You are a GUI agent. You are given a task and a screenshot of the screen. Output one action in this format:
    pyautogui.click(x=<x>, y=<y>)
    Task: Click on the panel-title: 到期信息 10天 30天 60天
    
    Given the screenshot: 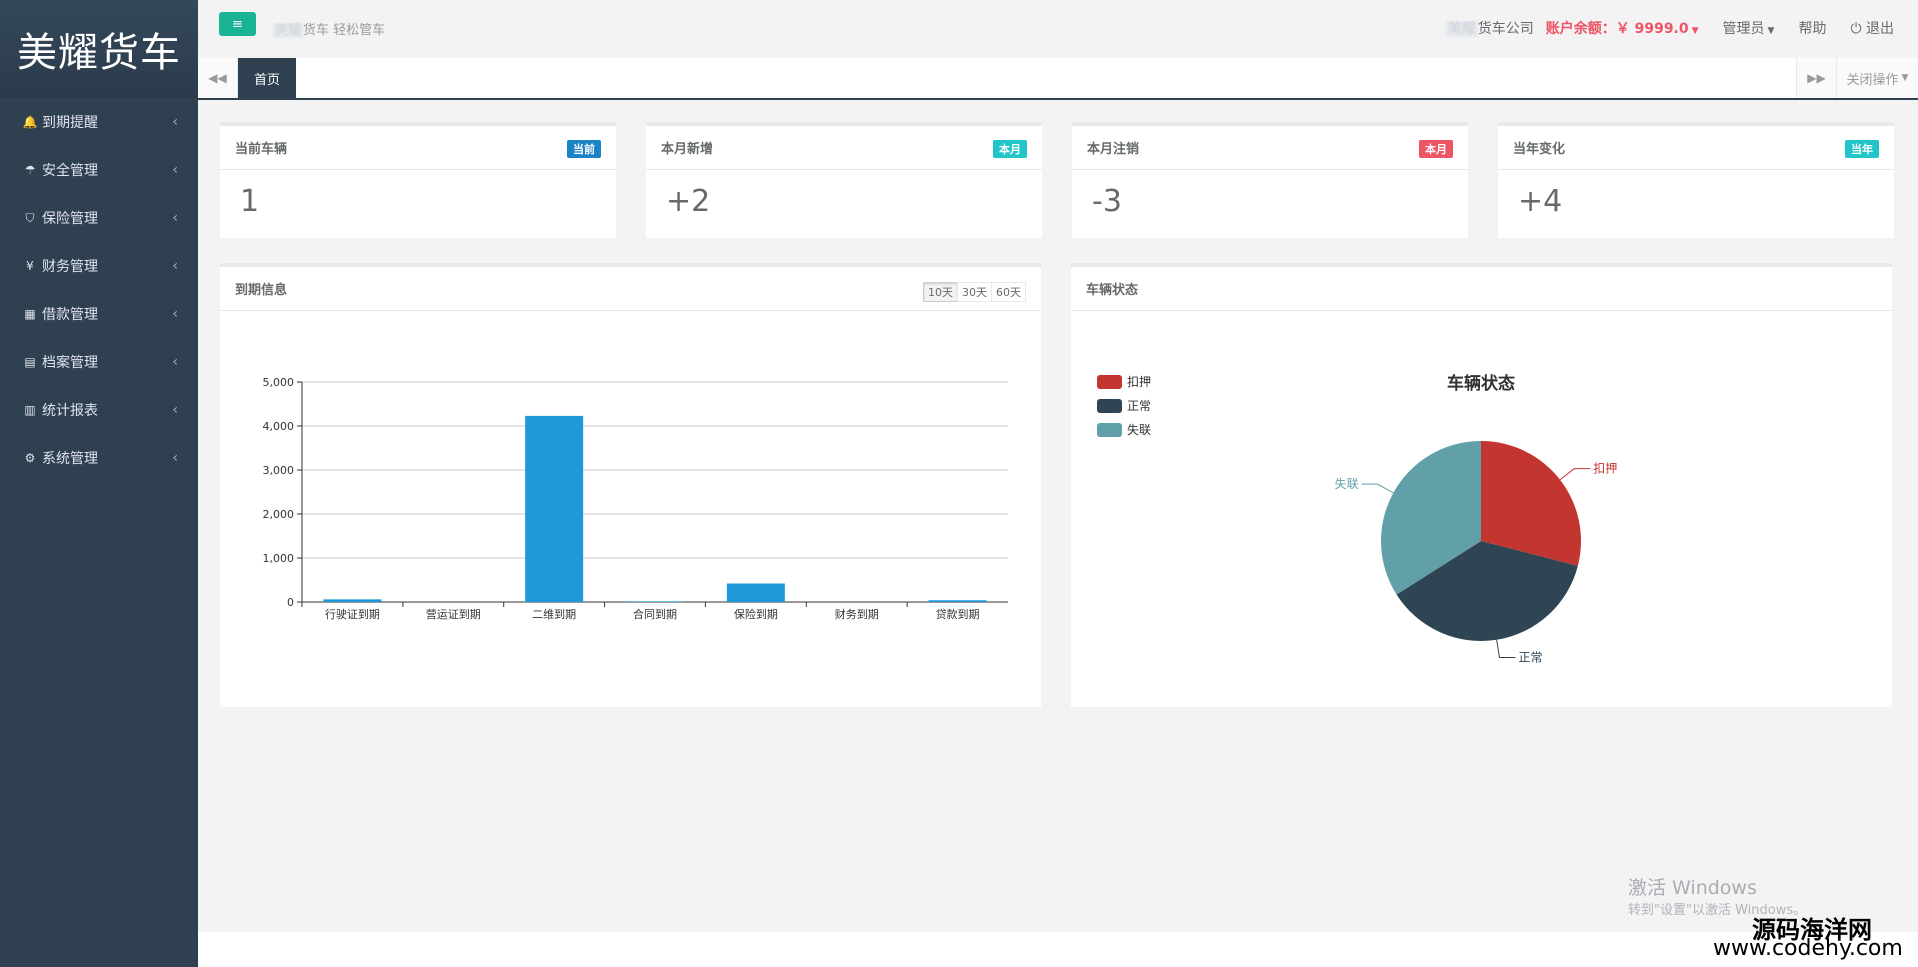 What is the action you would take?
    pyautogui.click(x=630, y=289)
    